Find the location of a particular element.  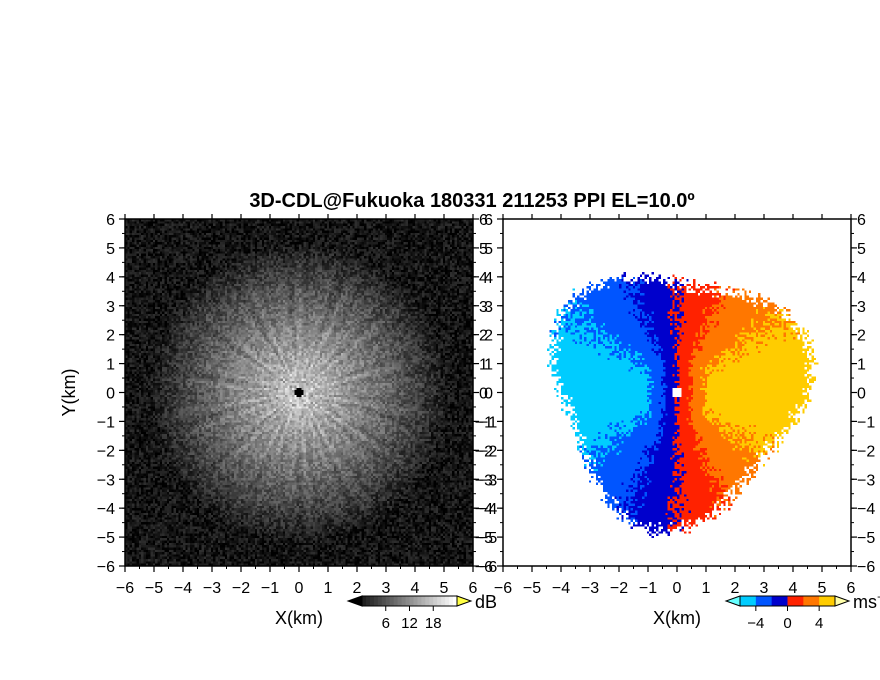

y-tick-label: 0 is located at coordinates (488, 394).